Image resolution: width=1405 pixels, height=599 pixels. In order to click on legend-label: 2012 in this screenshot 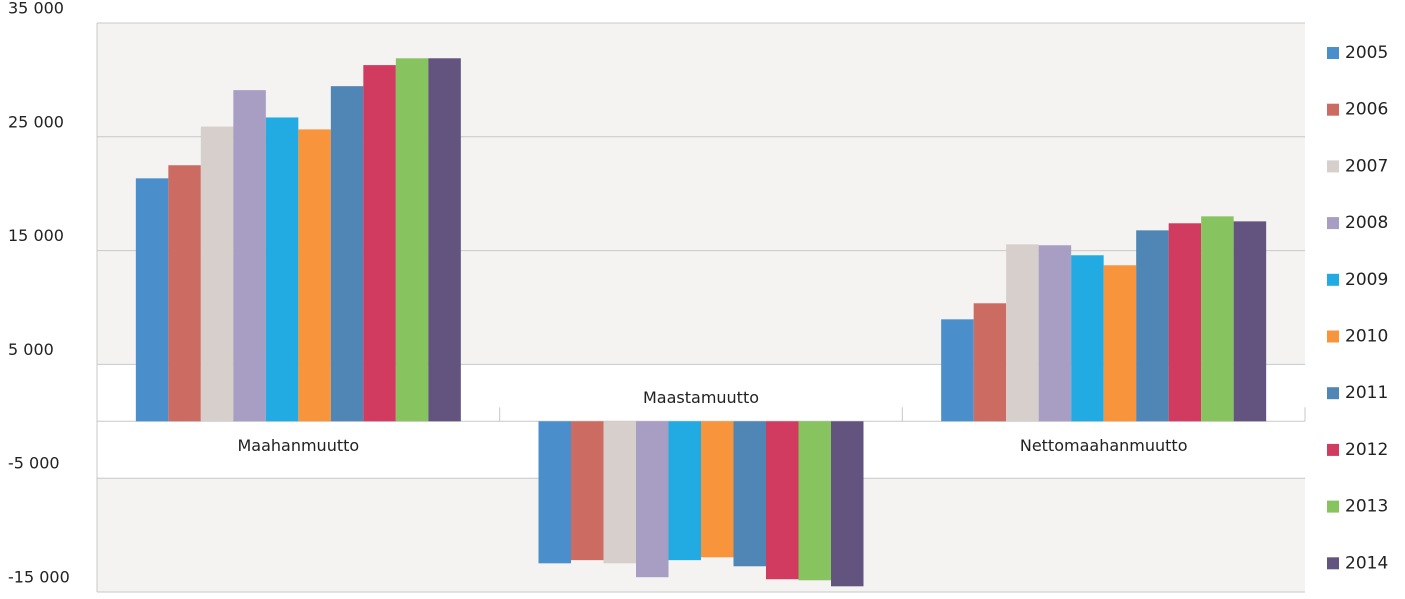, I will do `click(1366, 450)`.